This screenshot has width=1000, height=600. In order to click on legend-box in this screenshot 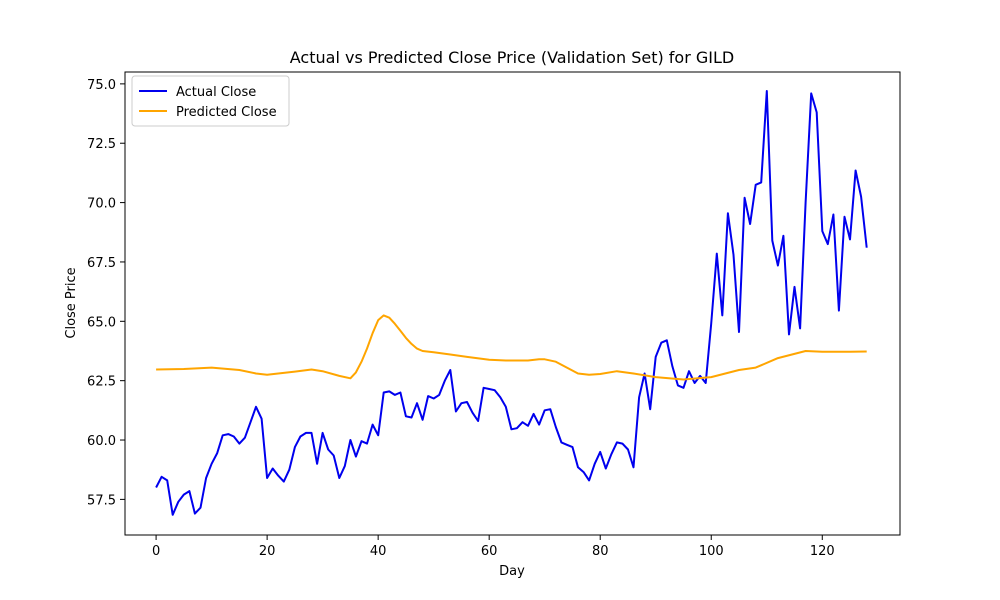, I will do `click(210, 101)`.